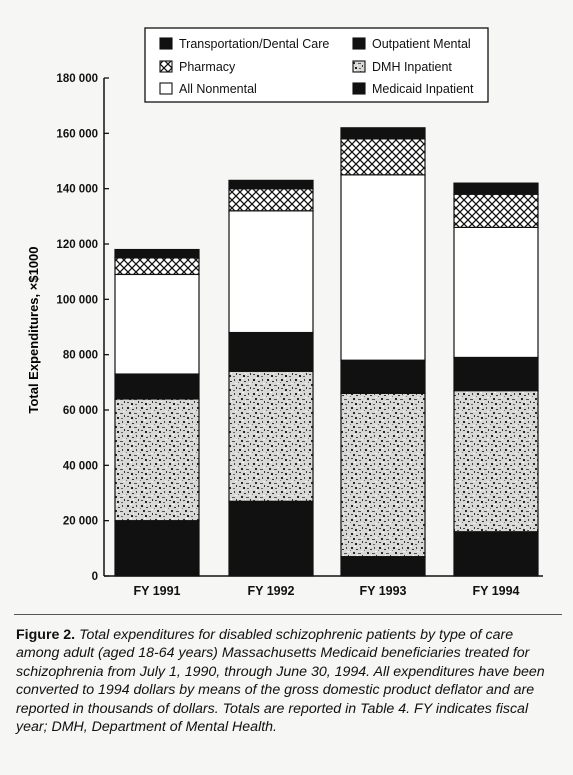 This screenshot has height=775, width=573. Describe the element at coordinates (95, 577) in the screenshot. I see `y-tick-label: 0` at that location.